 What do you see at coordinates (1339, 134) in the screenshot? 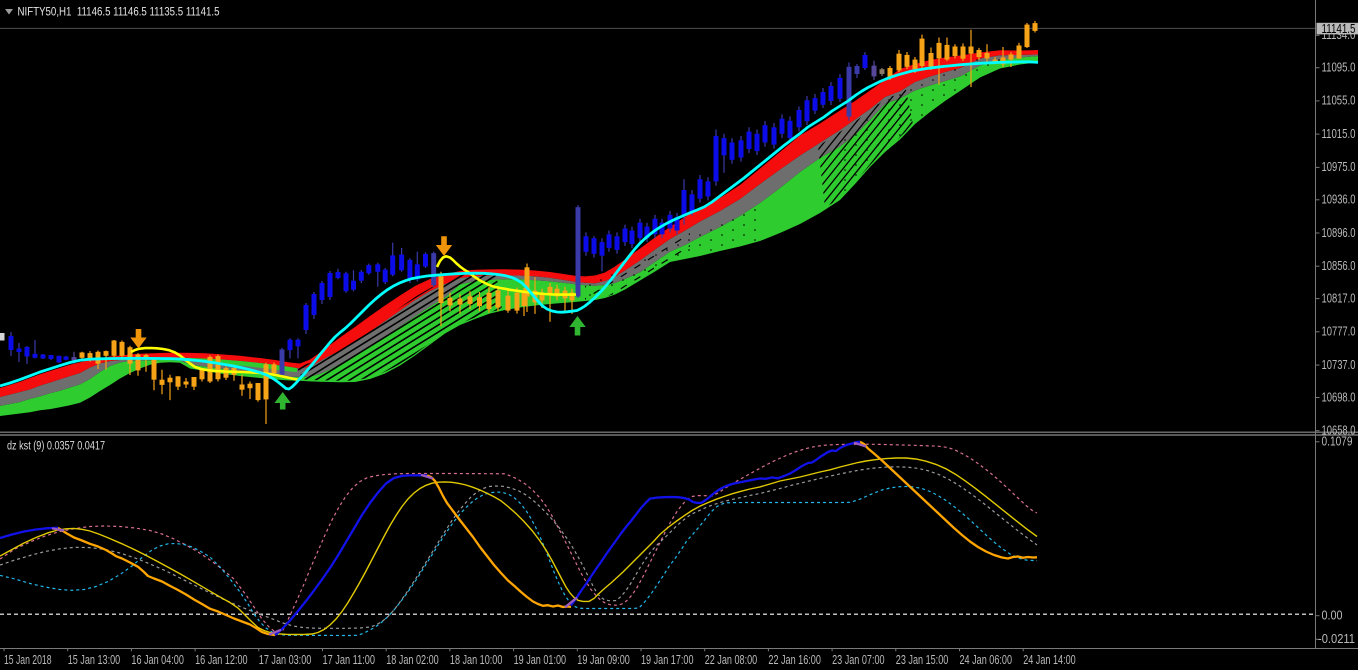
I see `svg-text: 11015.0` at bounding box center [1339, 134].